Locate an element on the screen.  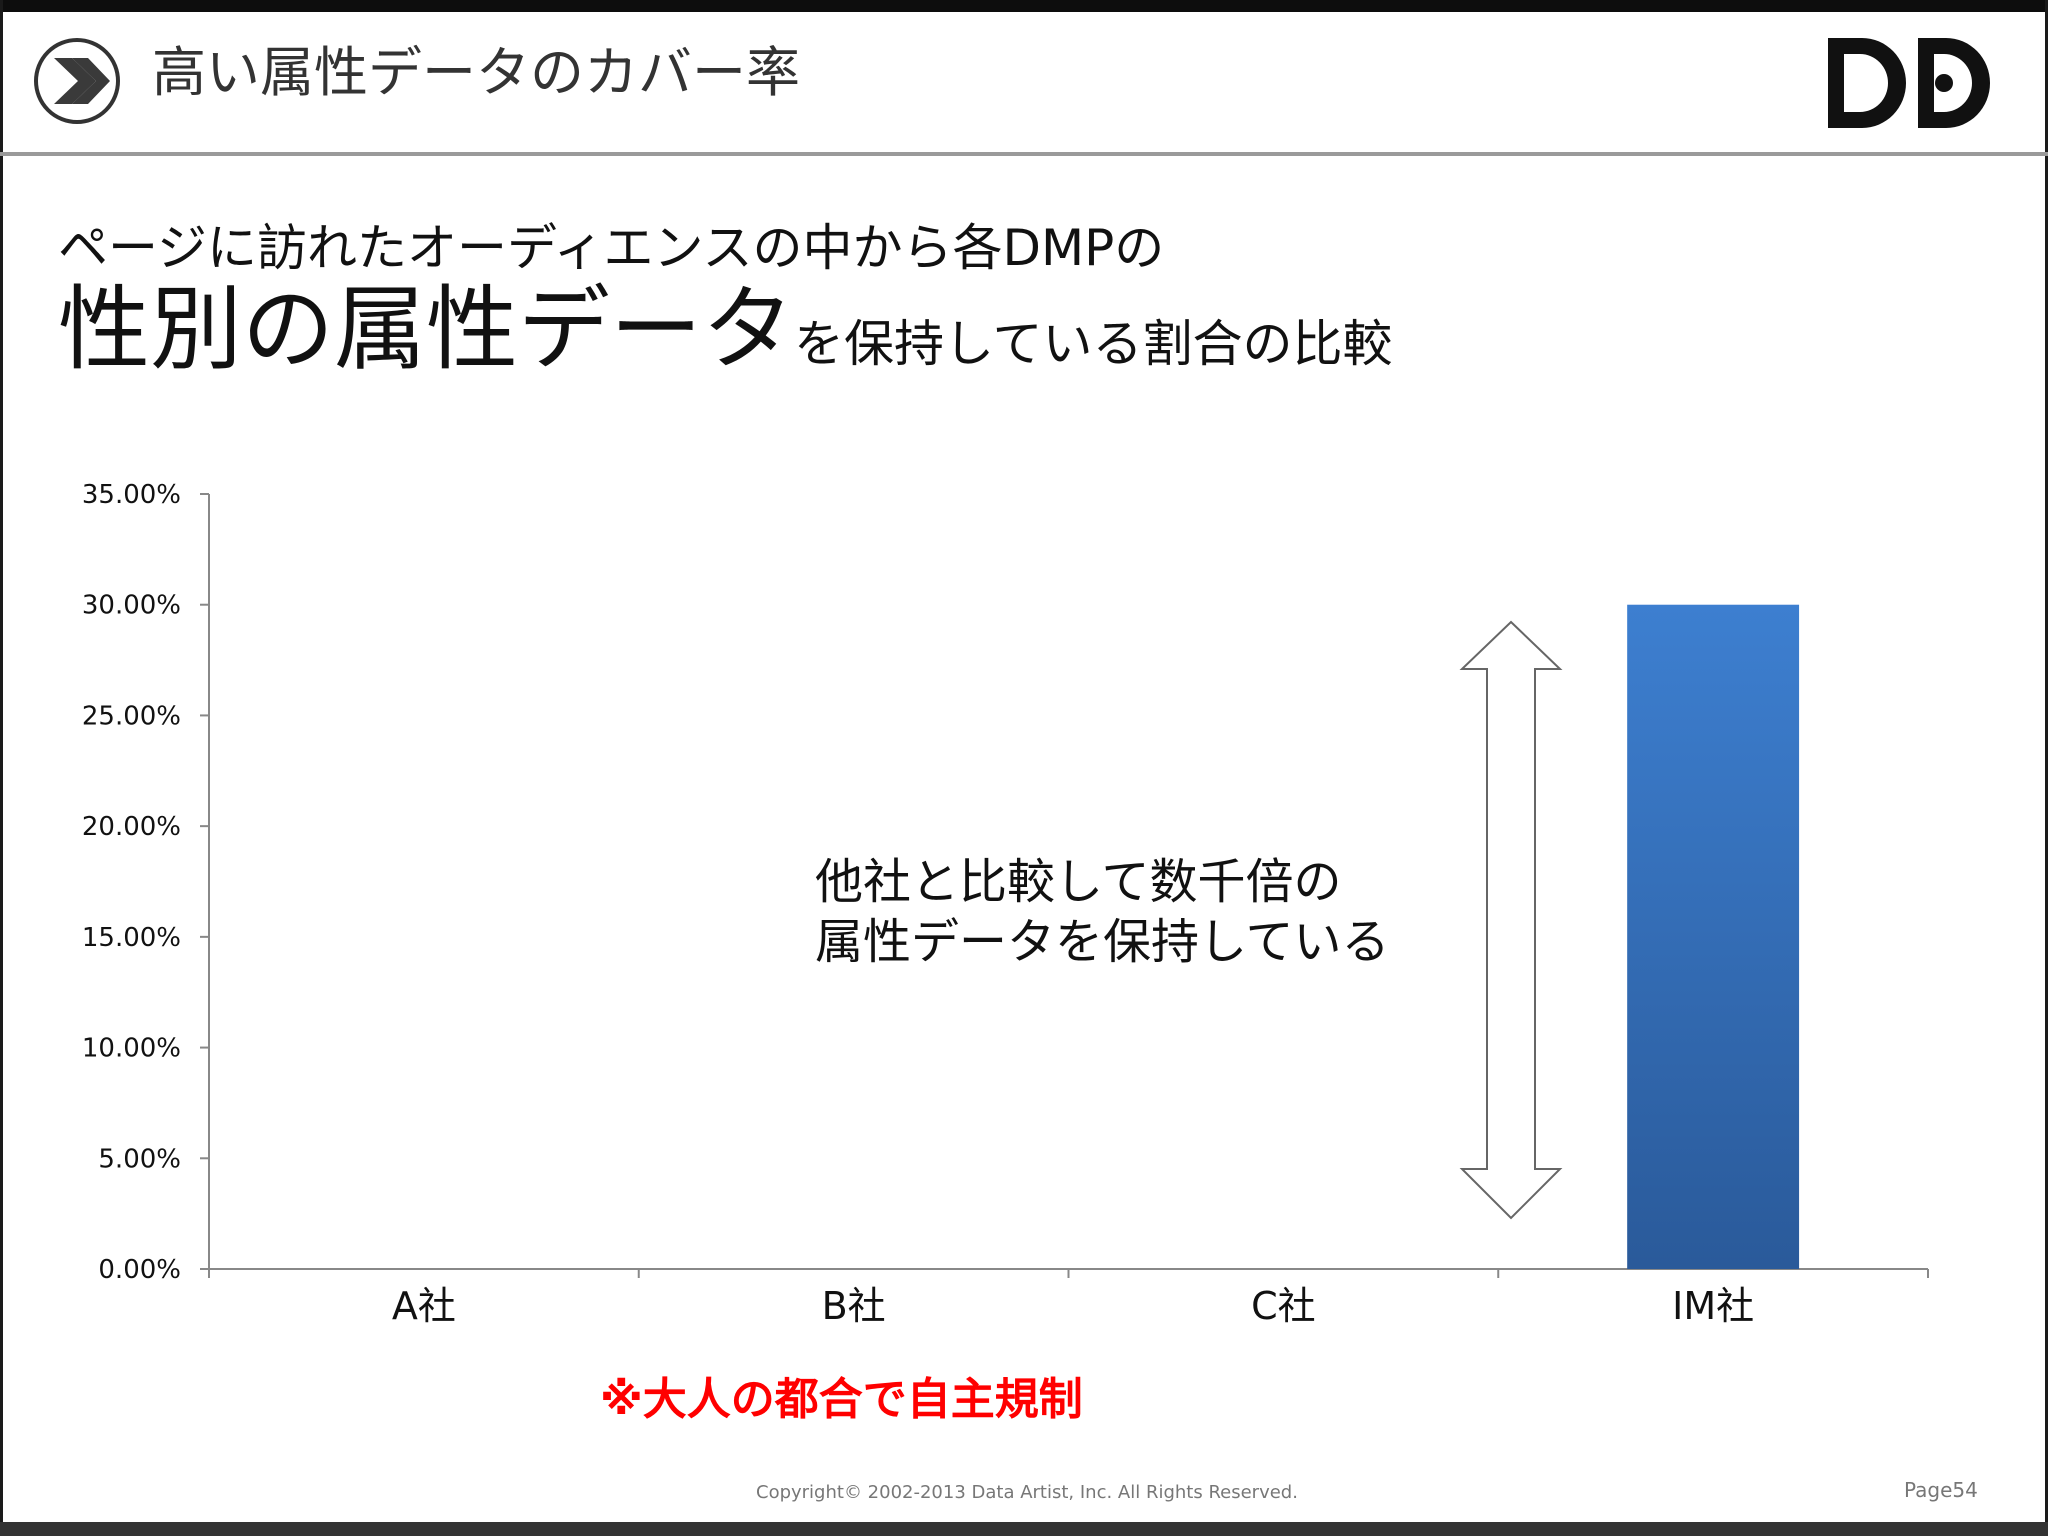
x-tick-label: A社 is located at coordinates (424, 1306).